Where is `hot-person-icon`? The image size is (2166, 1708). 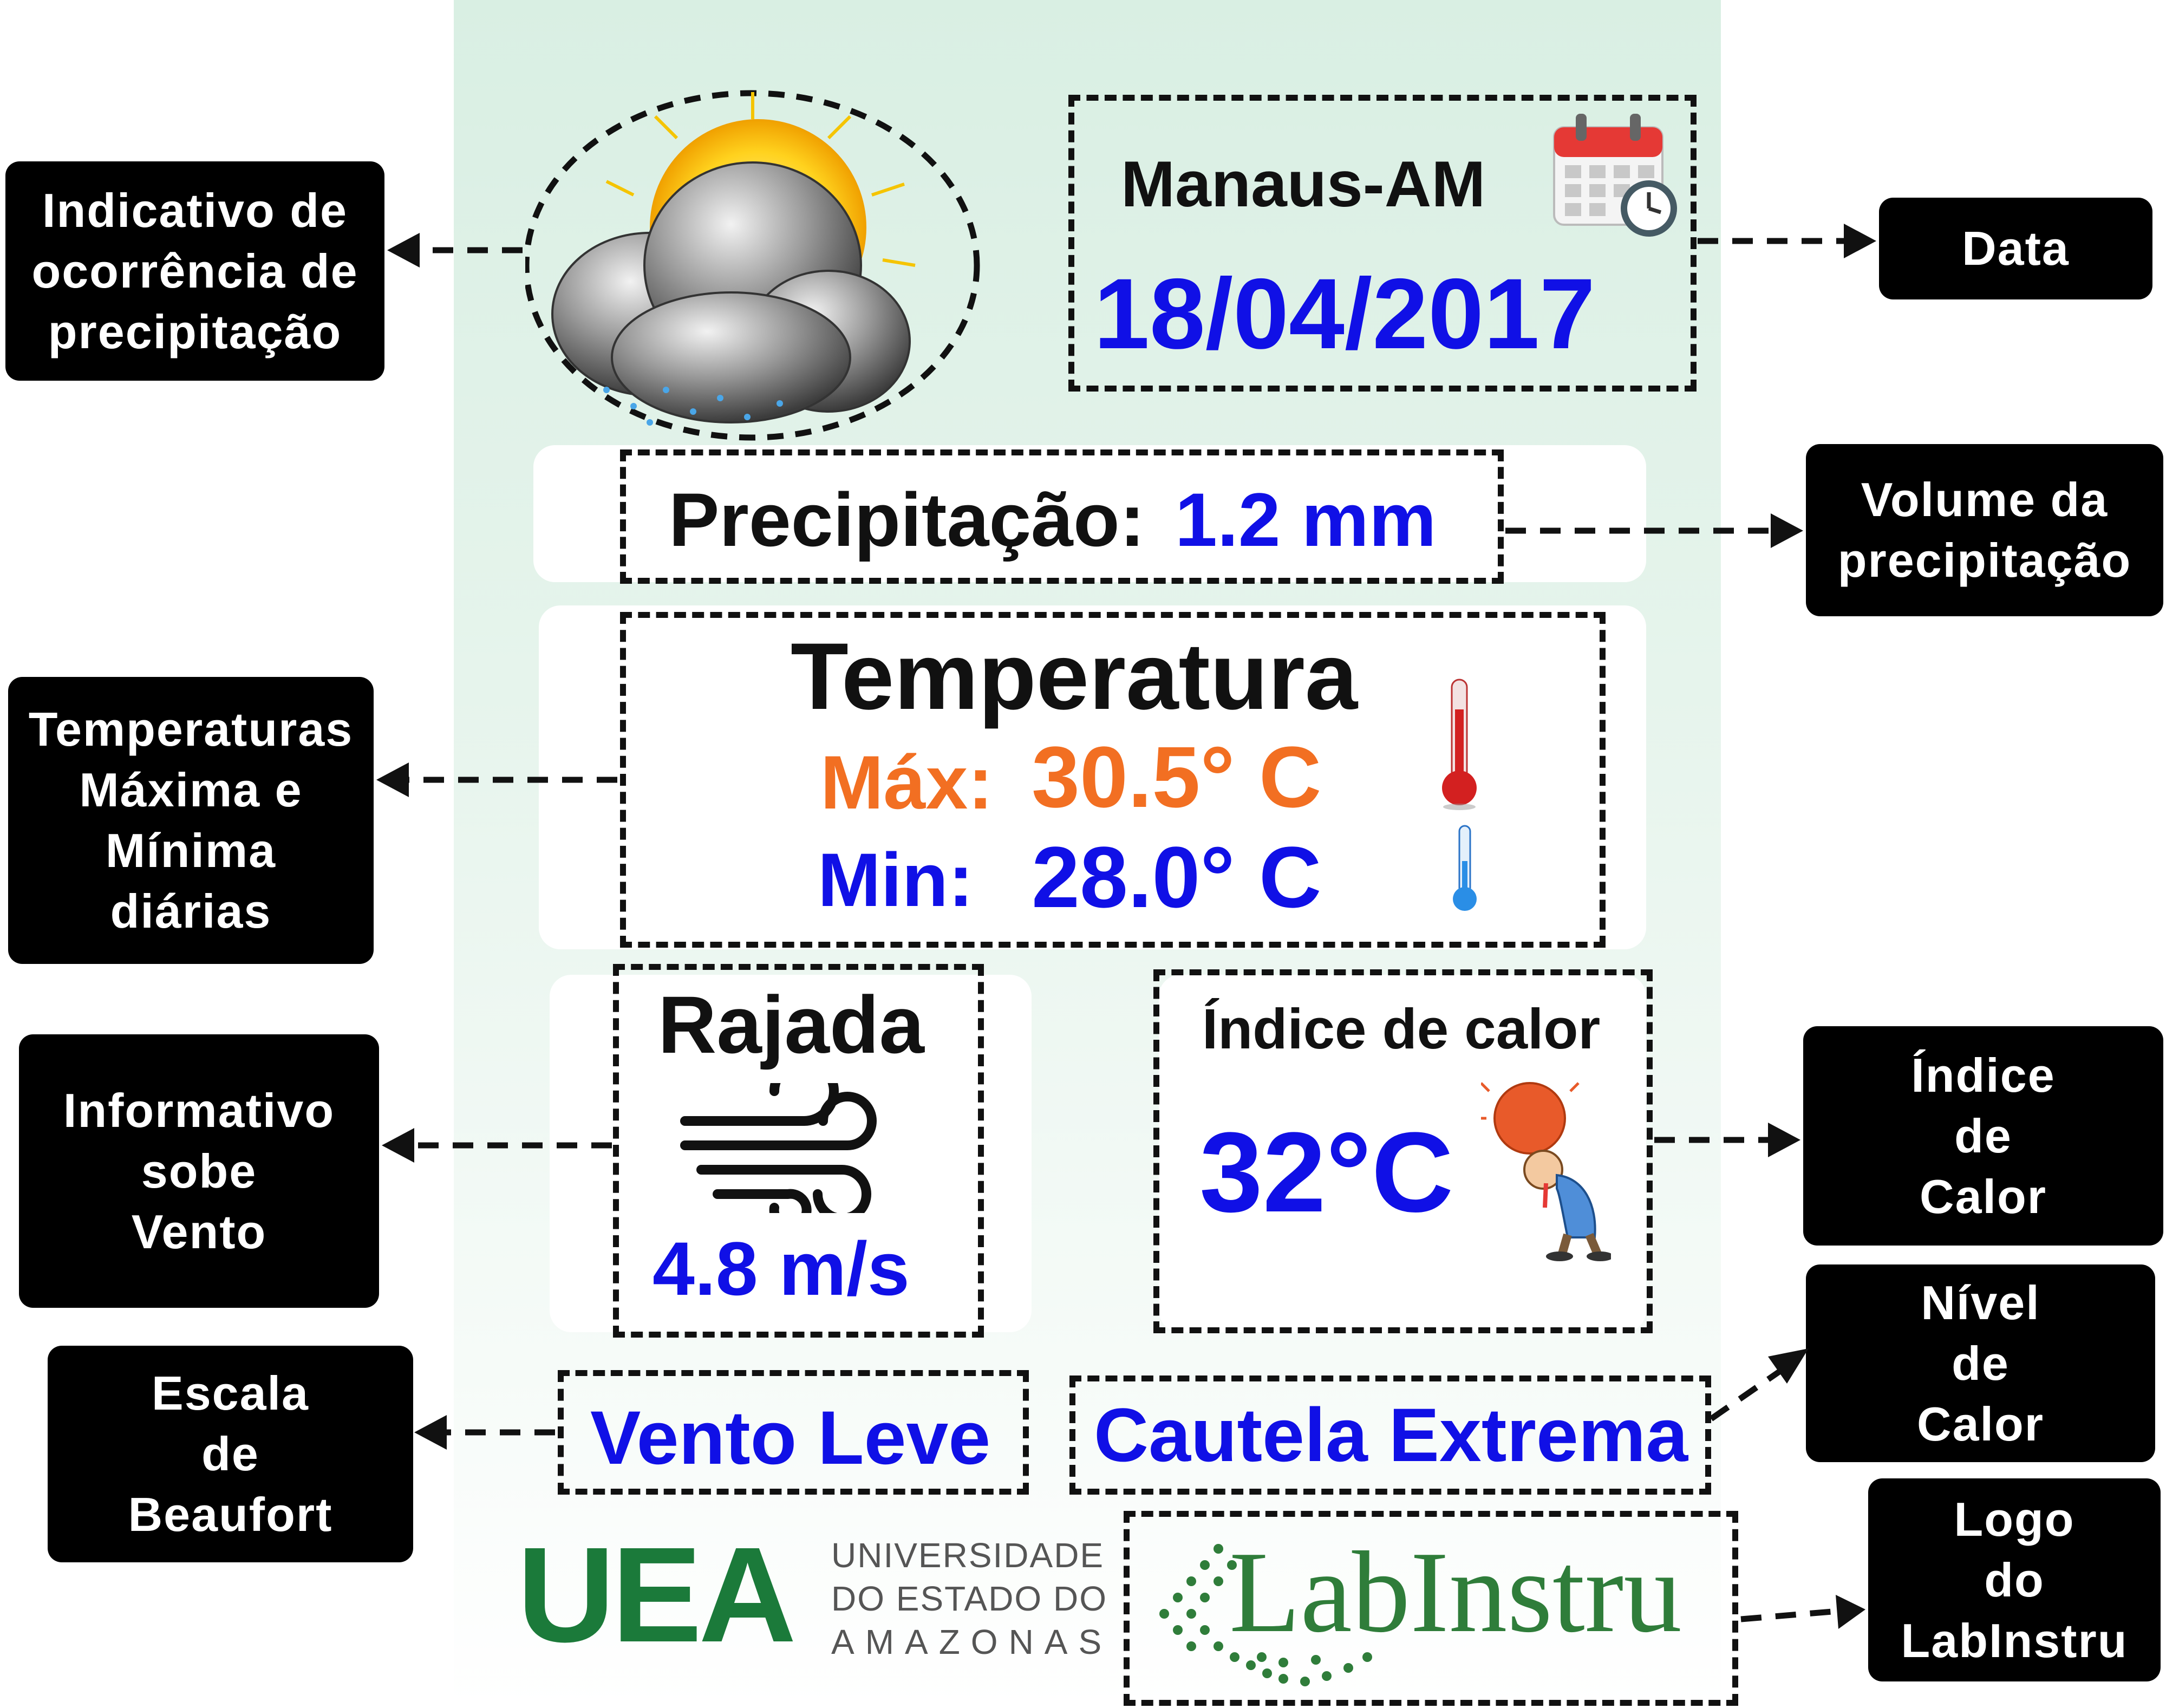 hot-person-icon is located at coordinates (1546, 1171).